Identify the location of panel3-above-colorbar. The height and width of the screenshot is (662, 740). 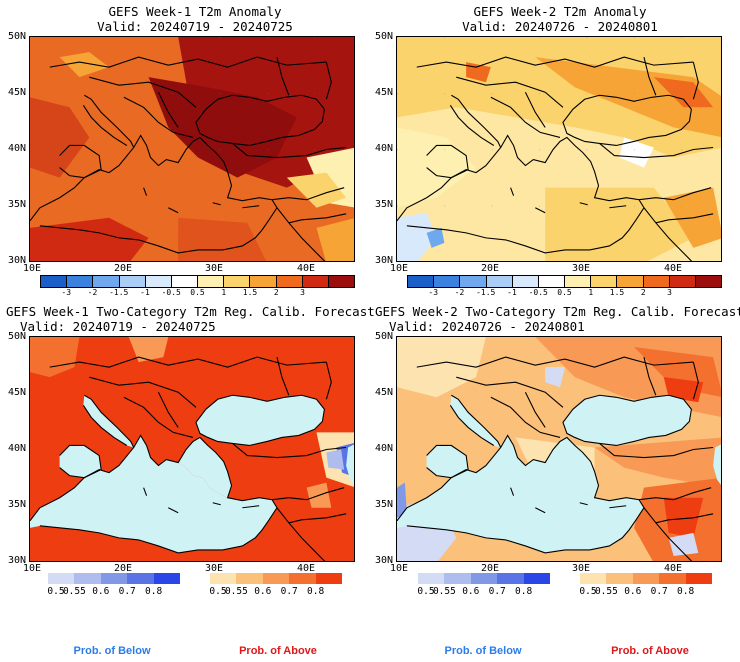
(276, 578).